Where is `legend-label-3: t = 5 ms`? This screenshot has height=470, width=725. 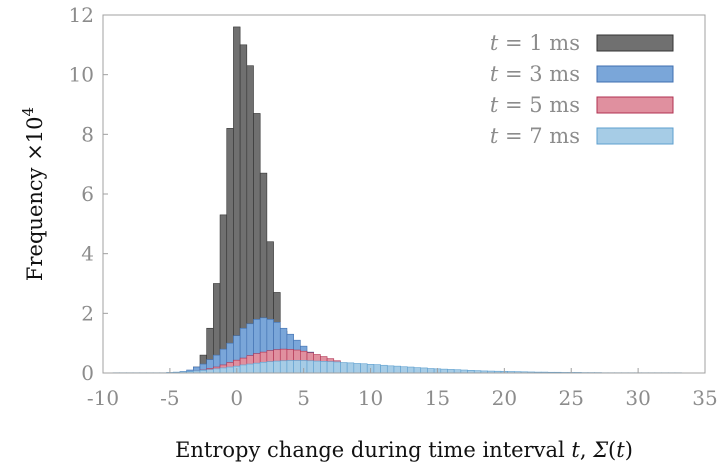 legend-label-3: t = 5 ms is located at coordinates (535, 105).